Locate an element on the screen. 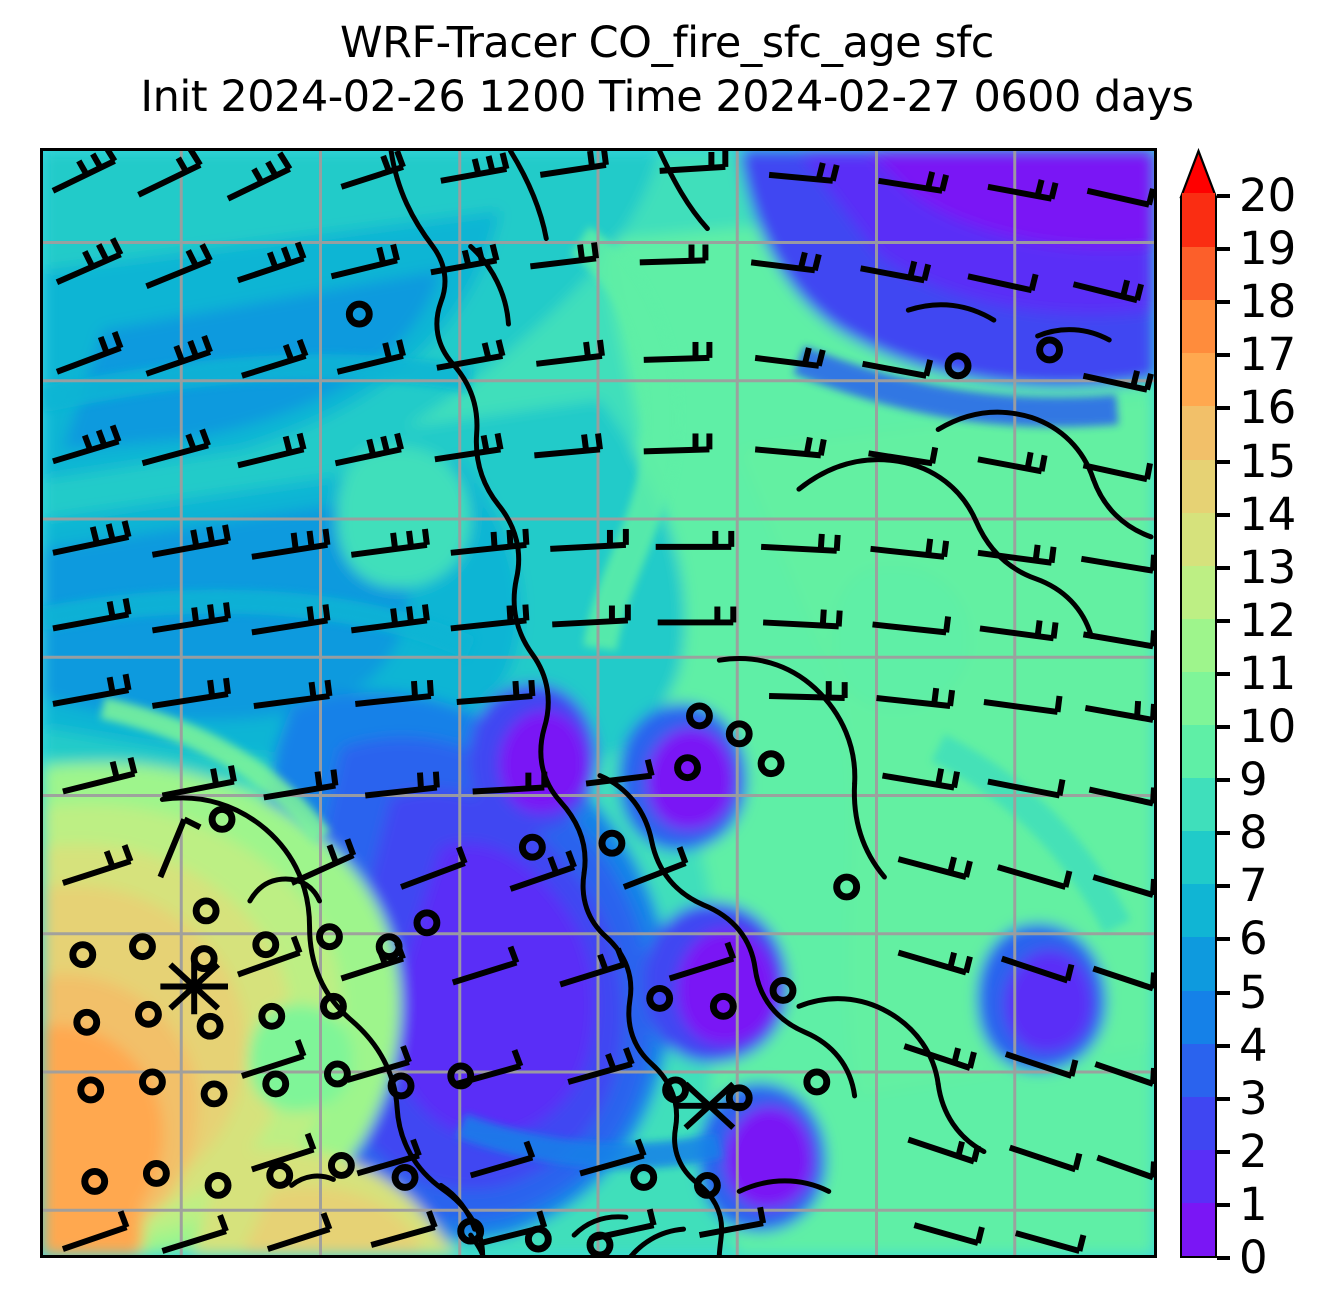 The height and width of the screenshot is (1313, 1334). colorbar: 0 1 2 3 4 5 6 7 8 9 10 11 12 13 14 15 16 17 18 19 20 is located at coordinates (1237, 715).